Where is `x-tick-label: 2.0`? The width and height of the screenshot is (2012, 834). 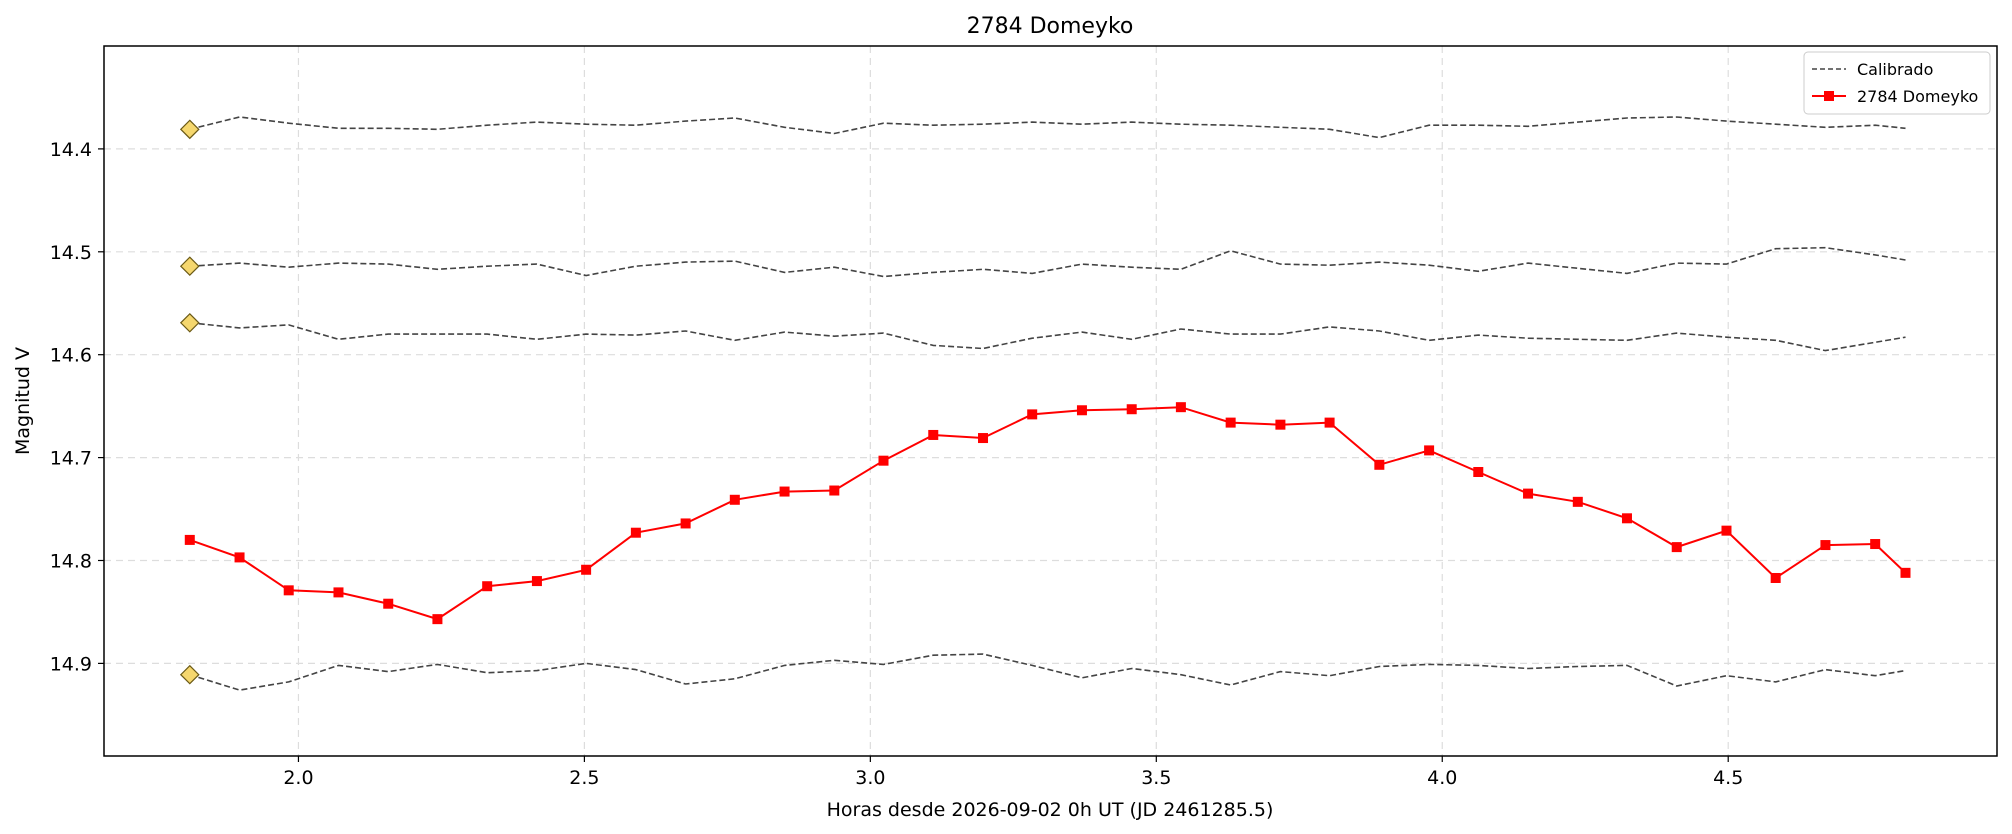 x-tick-label: 2.0 is located at coordinates (298, 778).